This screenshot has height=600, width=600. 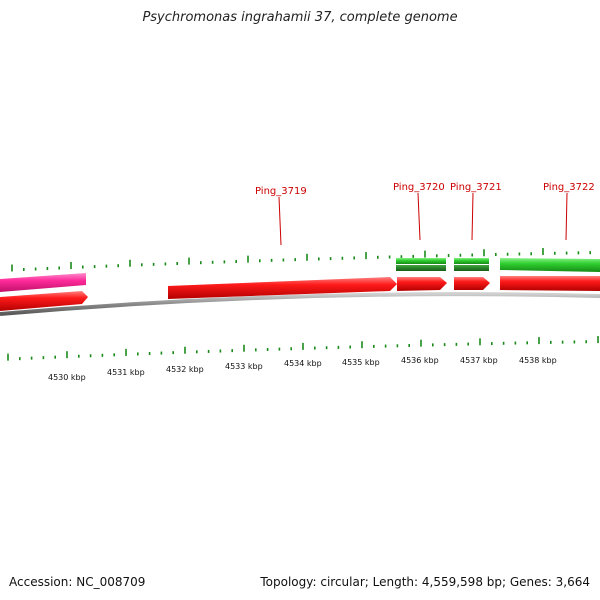 What do you see at coordinates (303, 363) in the screenshot?
I see `kbp-label-4534: 4534 kbp` at bounding box center [303, 363].